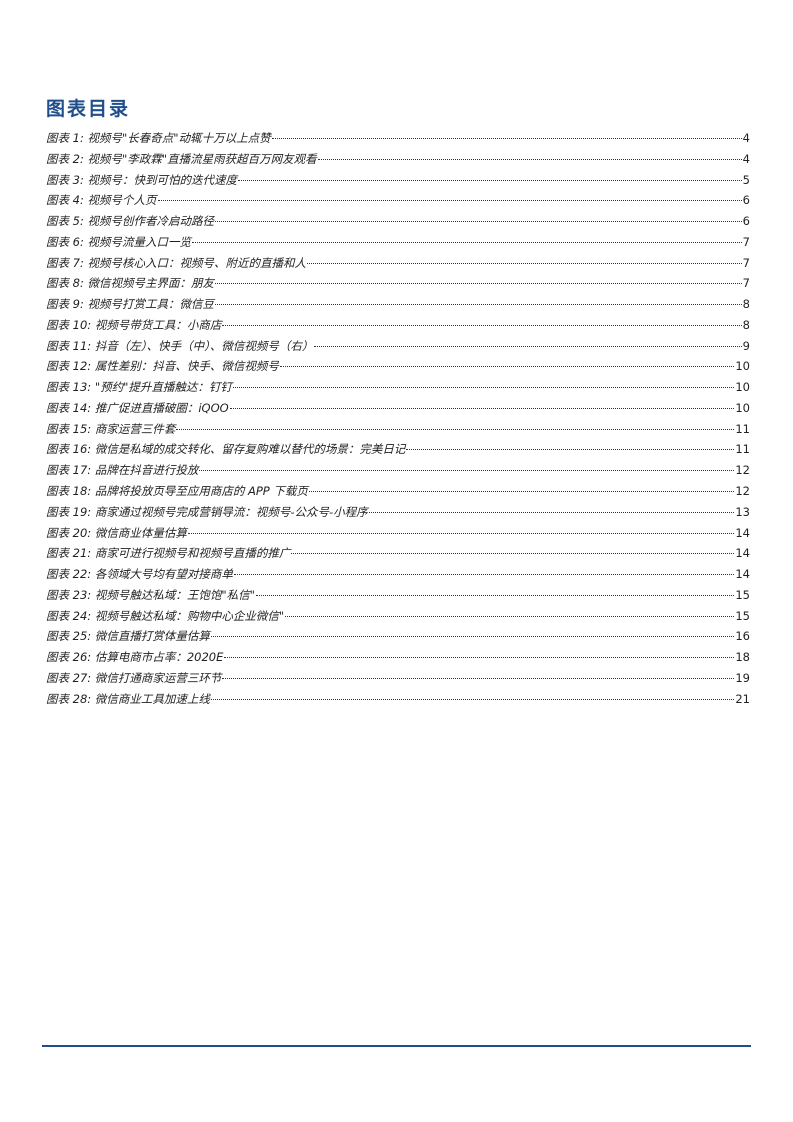  I want to click on toc-entry-page: 19, so click(742, 677).